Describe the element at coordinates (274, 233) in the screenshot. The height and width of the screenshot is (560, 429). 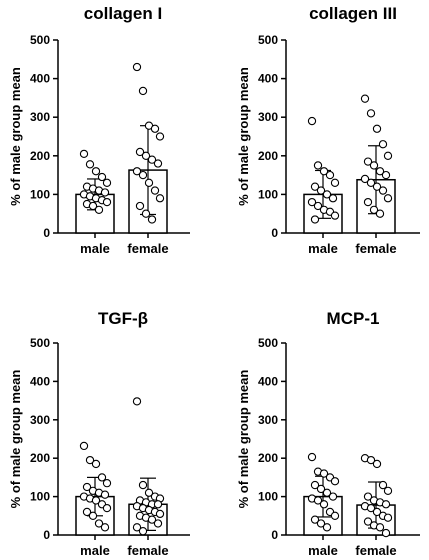
I see `y-tick-label: 0` at that location.